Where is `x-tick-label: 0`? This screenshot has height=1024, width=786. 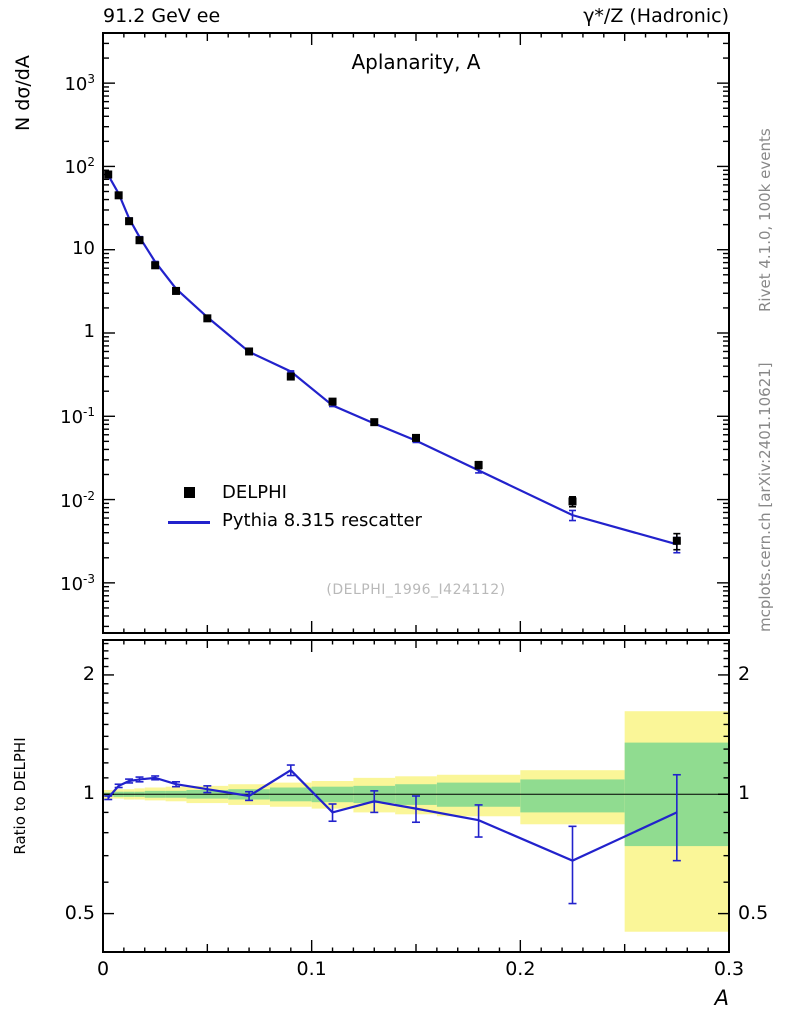 x-tick-label: 0 is located at coordinates (103, 969).